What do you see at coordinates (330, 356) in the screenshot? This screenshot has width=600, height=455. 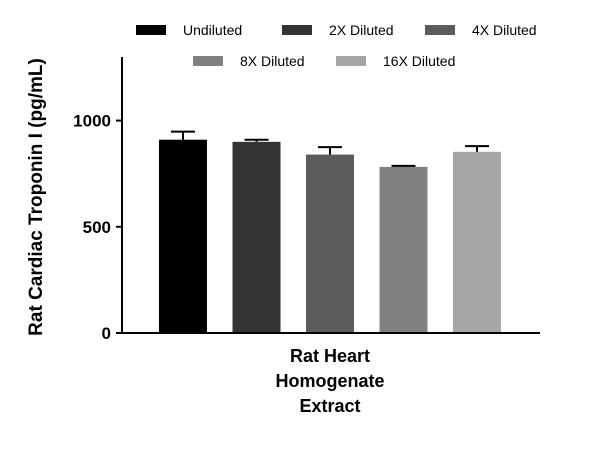 I see `category-label-line-1: Rat Heart` at bounding box center [330, 356].